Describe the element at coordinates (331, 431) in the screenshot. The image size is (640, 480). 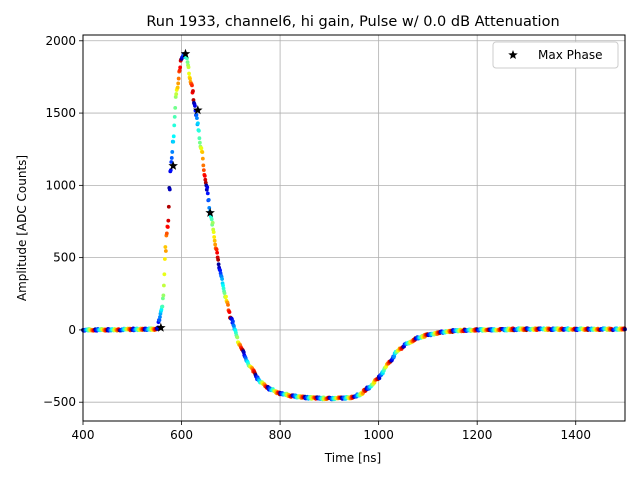
I see `x-axis-ticks: 400 600 800 1000 1200 1400` at that location.